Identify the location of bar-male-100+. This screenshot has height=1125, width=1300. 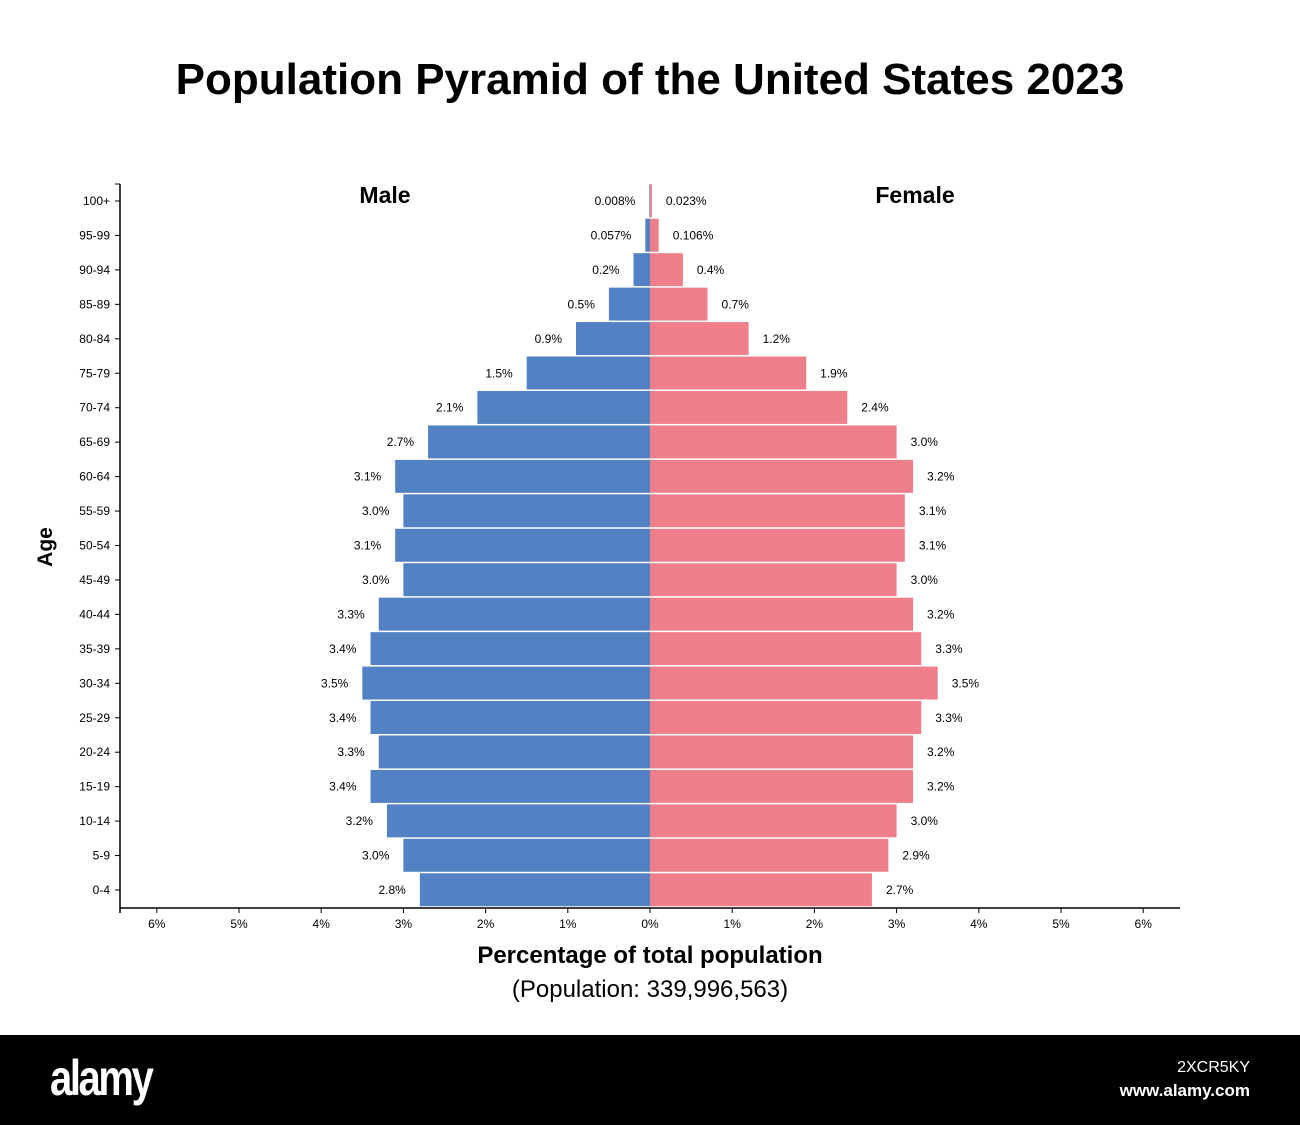
(650, 201).